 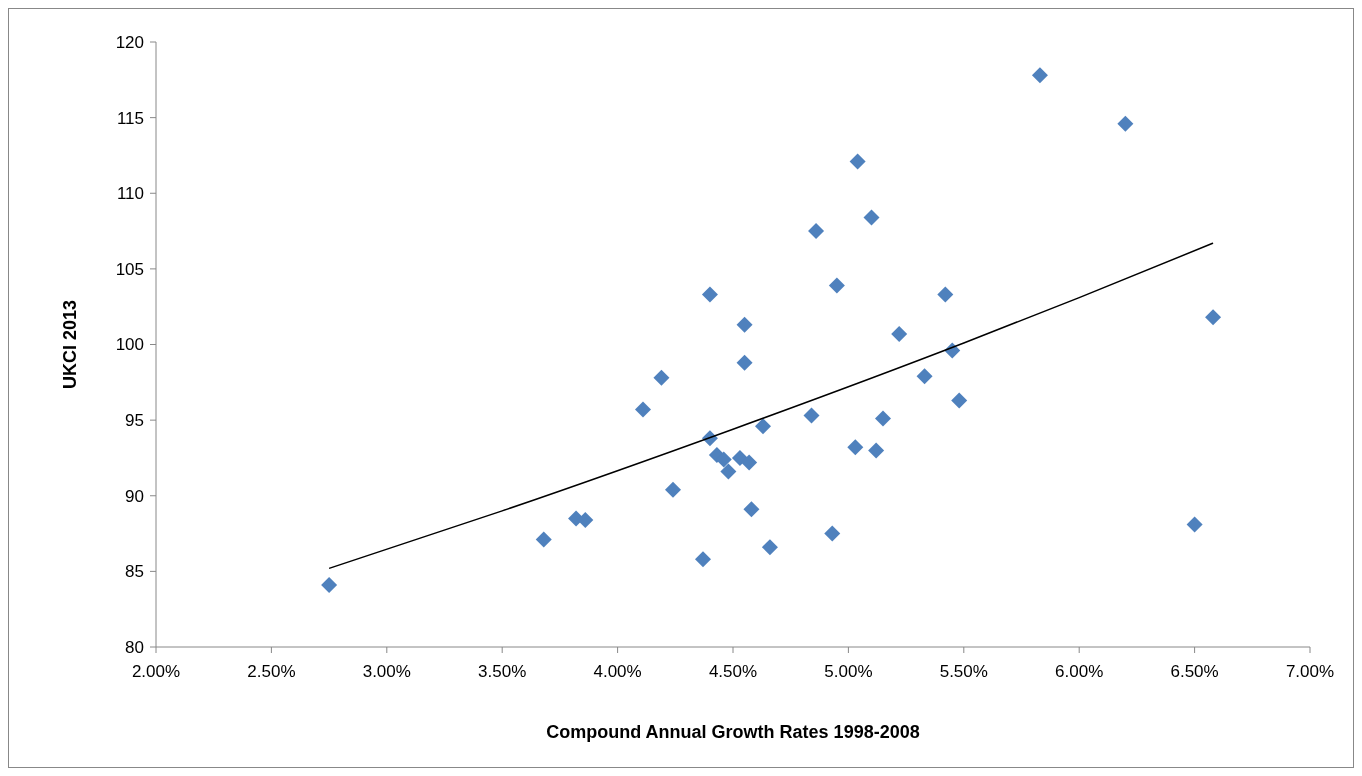 I want to click on x-tick-label: 2.00%, so click(x=156, y=671).